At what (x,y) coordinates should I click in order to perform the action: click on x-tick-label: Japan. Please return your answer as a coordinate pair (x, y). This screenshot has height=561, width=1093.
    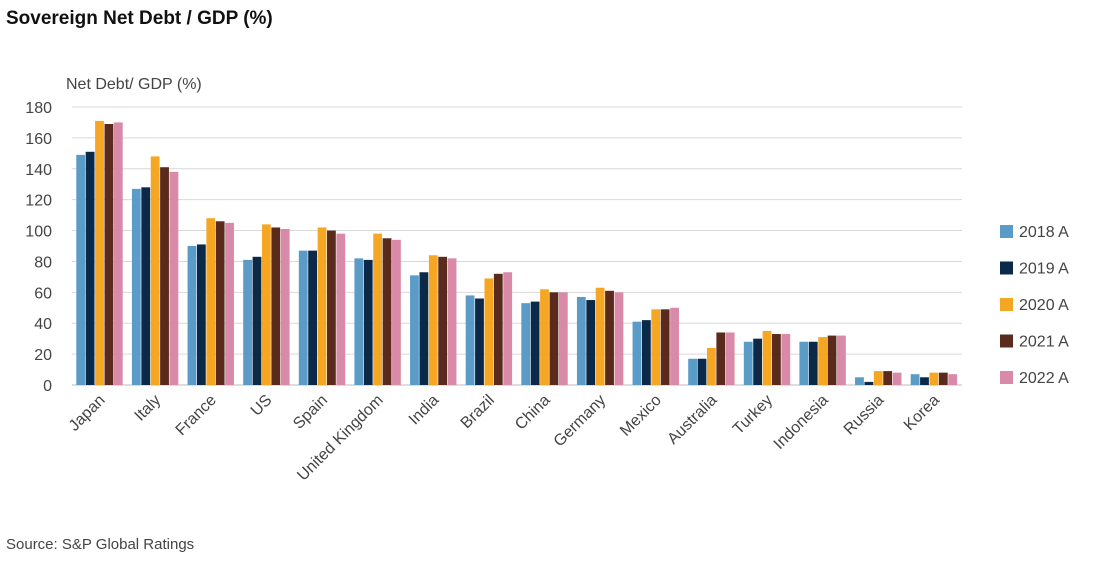
    Looking at the image, I should click on (87, 413).